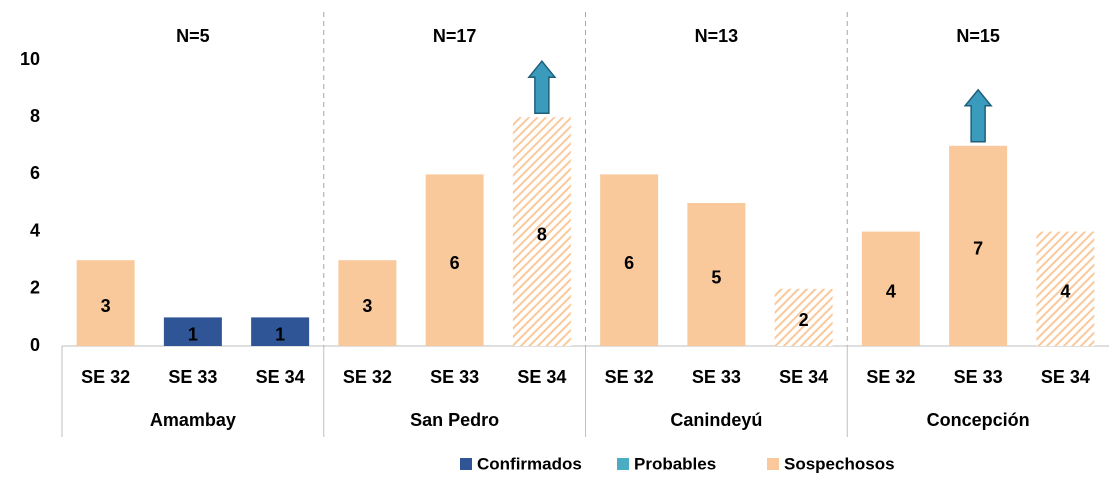 The width and height of the screenshot is (1109, 484). What do you see at coordinates (675, 463) in the screenshot?
I see `legend-label: Probables` at bounding box center [675, 463].